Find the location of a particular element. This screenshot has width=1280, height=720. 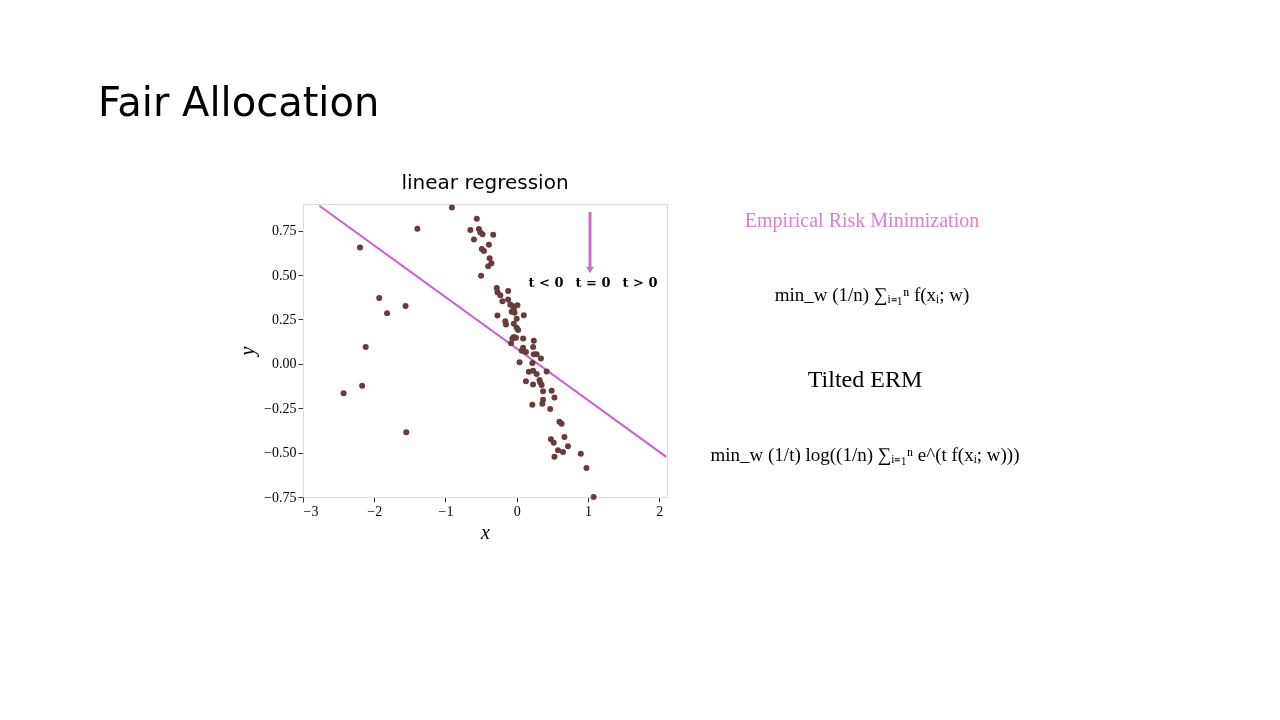

x-tick-label: −3 is located at coordinates (311, 511).